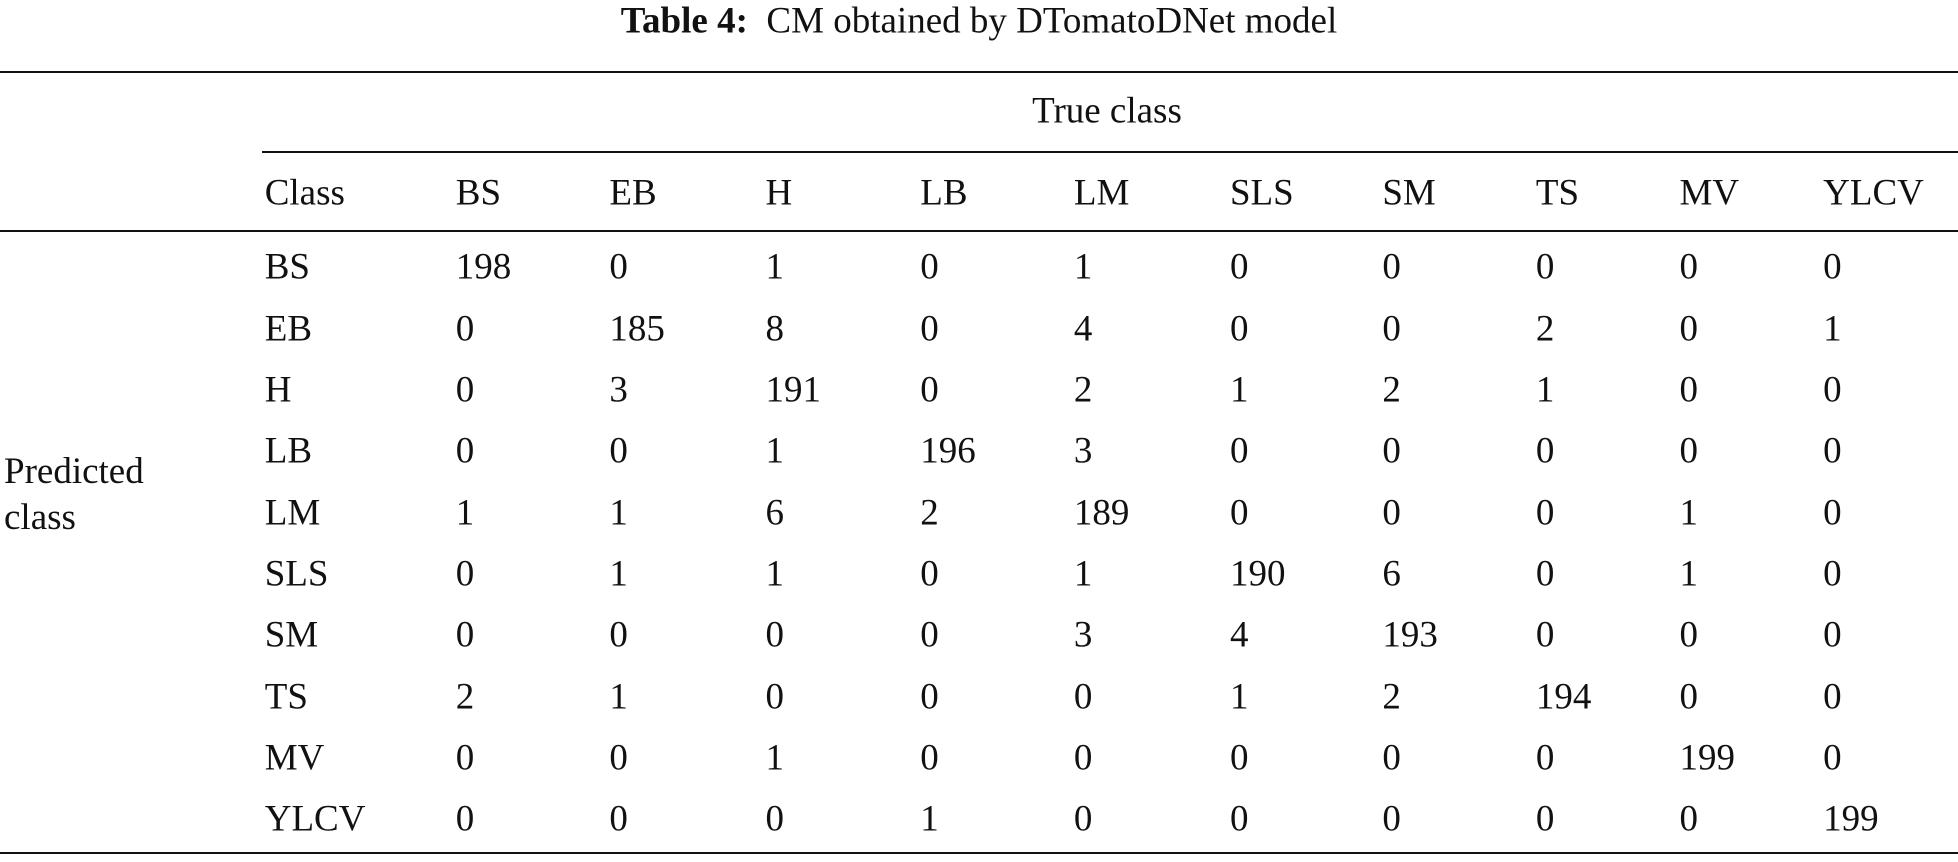 The width and height of the screenshot is (1958, 862). Describe the element at coordinates (1107, 111) in the screenshot. I see `column-group: True class` at that location.